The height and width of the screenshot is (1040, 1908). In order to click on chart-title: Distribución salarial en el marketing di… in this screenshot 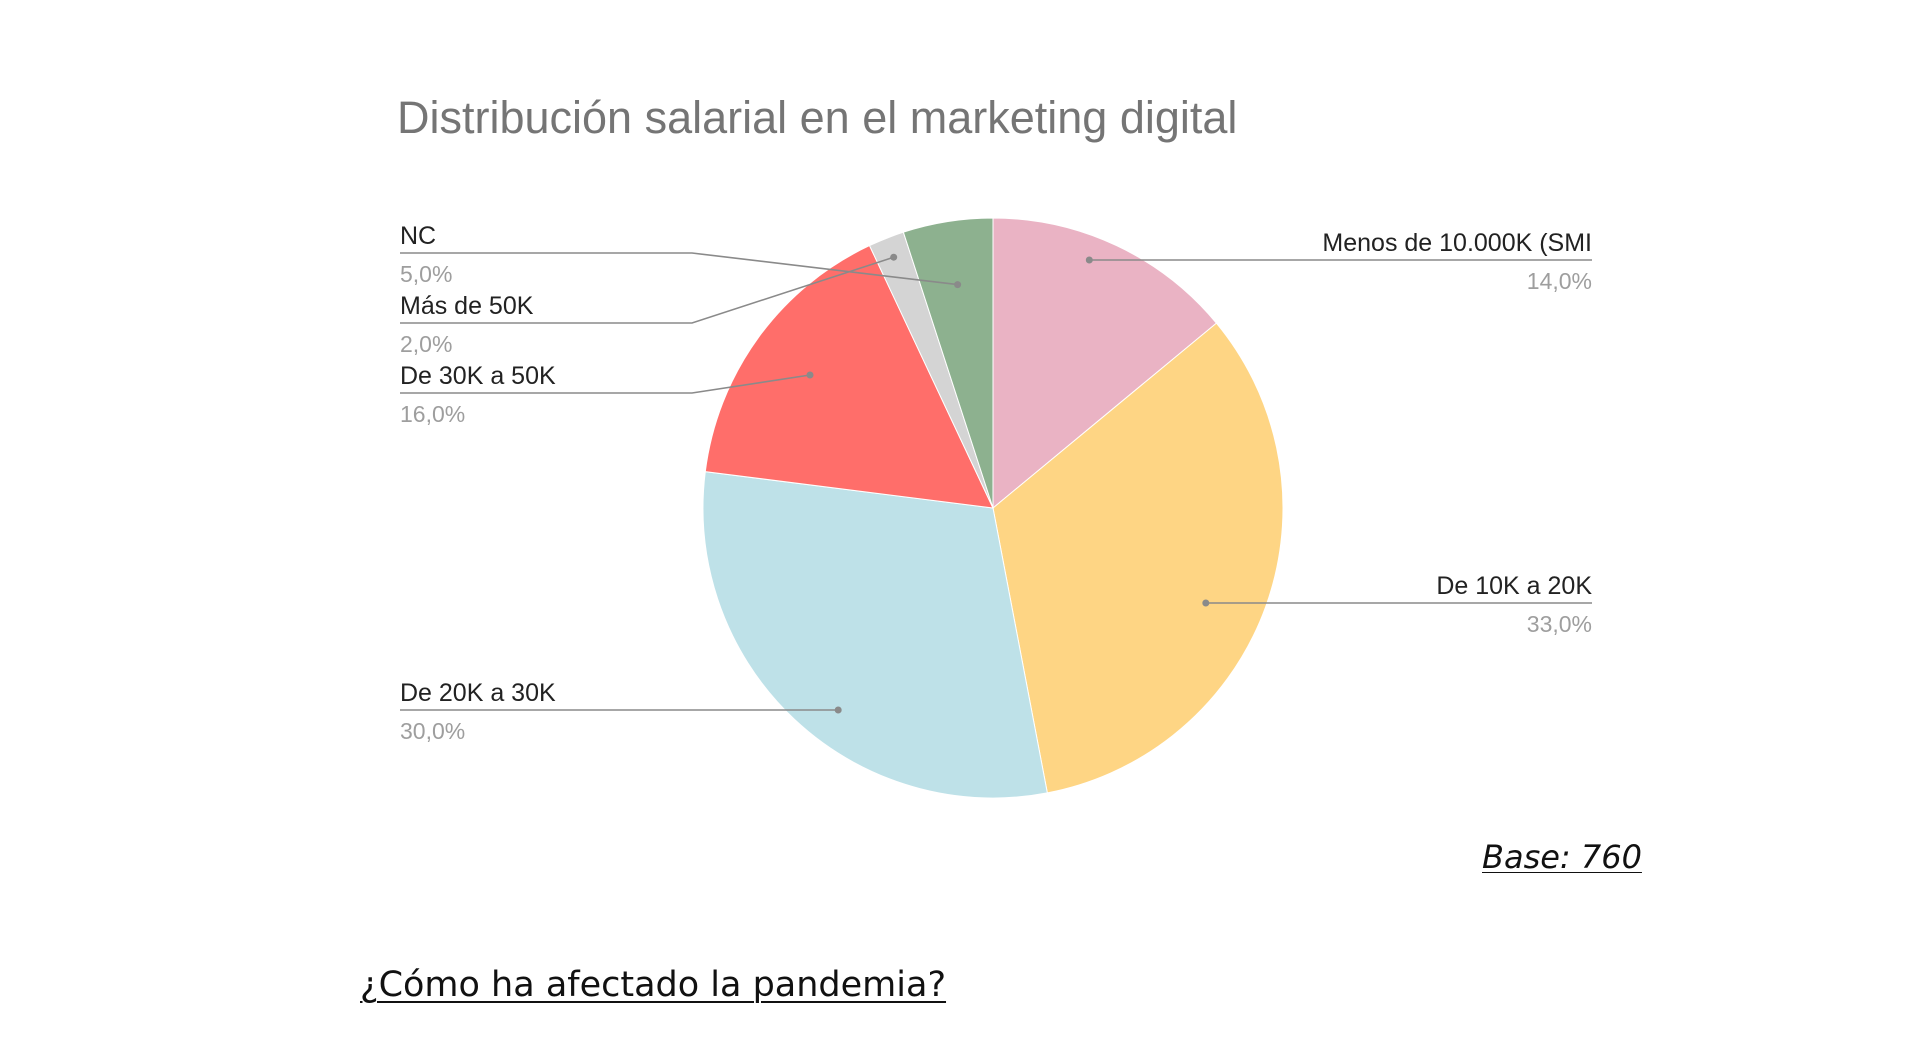, I will do `click(817, 117)`.